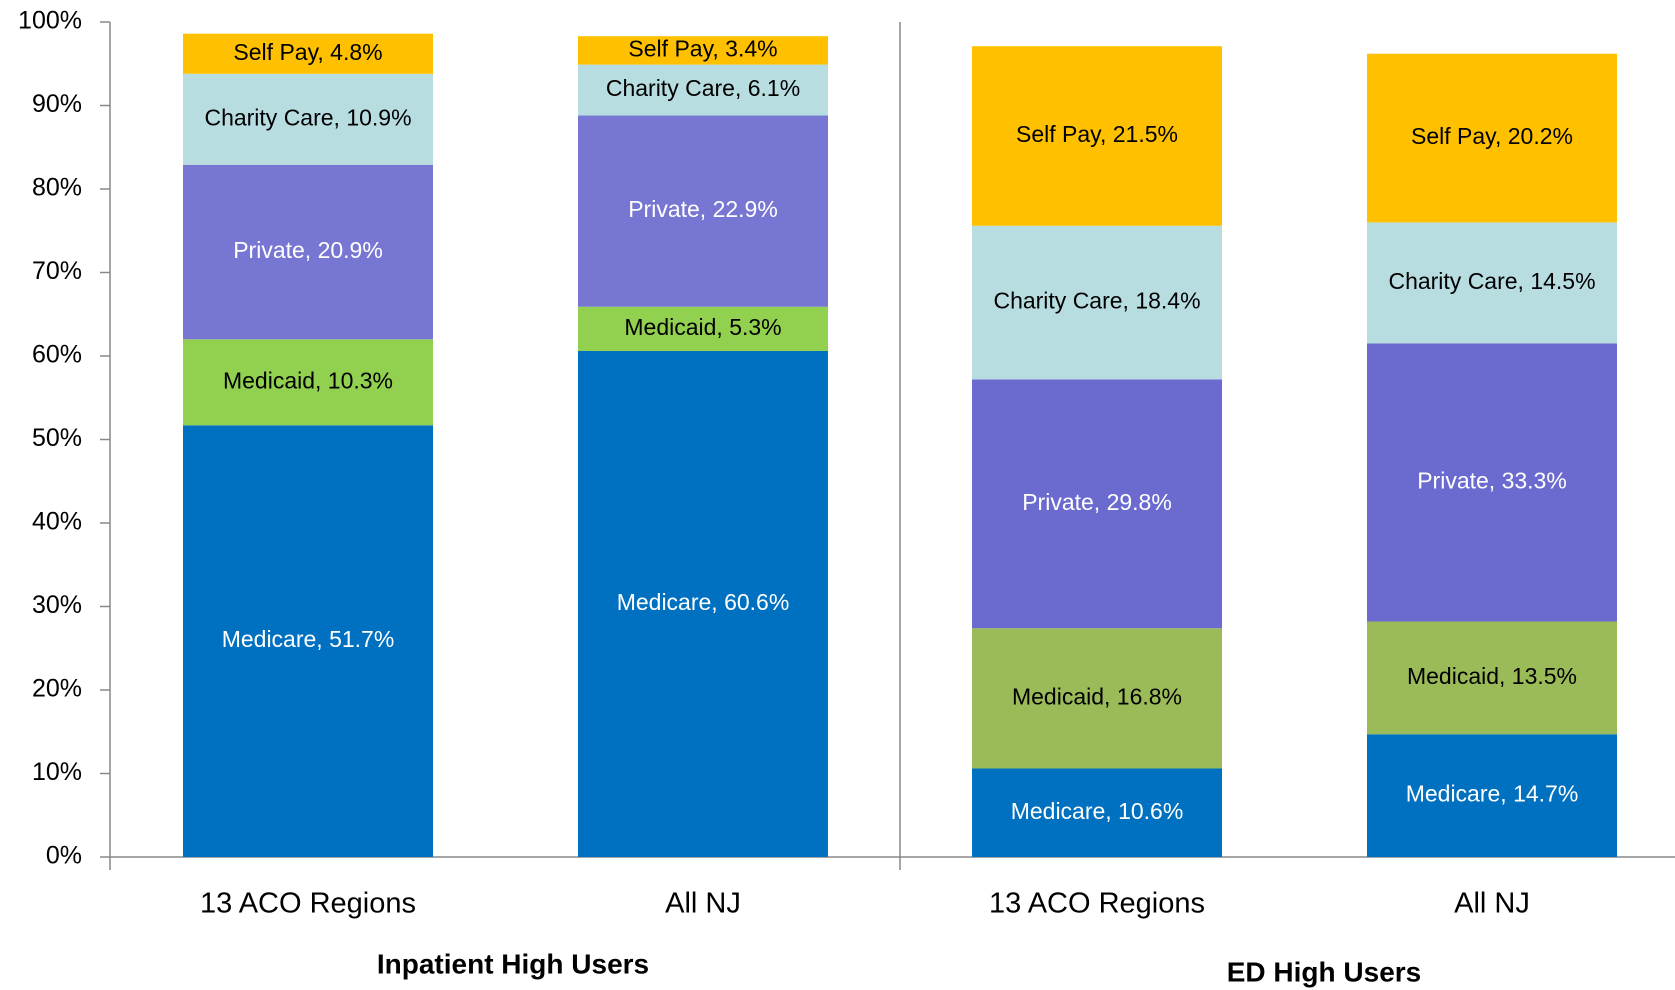 This screenshot has height=990, width=1675. I want to click on data-label: Medicare, 10.6%, so click(1097, 811).